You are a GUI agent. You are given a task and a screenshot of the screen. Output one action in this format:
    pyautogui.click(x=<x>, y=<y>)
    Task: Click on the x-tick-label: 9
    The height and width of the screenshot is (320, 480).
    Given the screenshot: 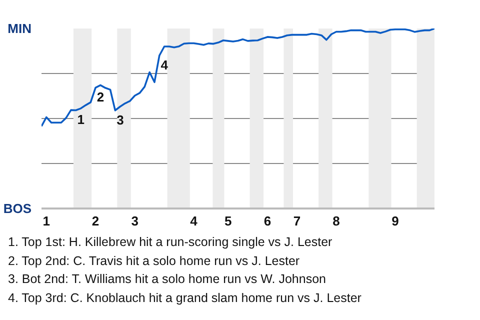 What is the action you would take?
    pyautogui.click(x=395, y=221)
    